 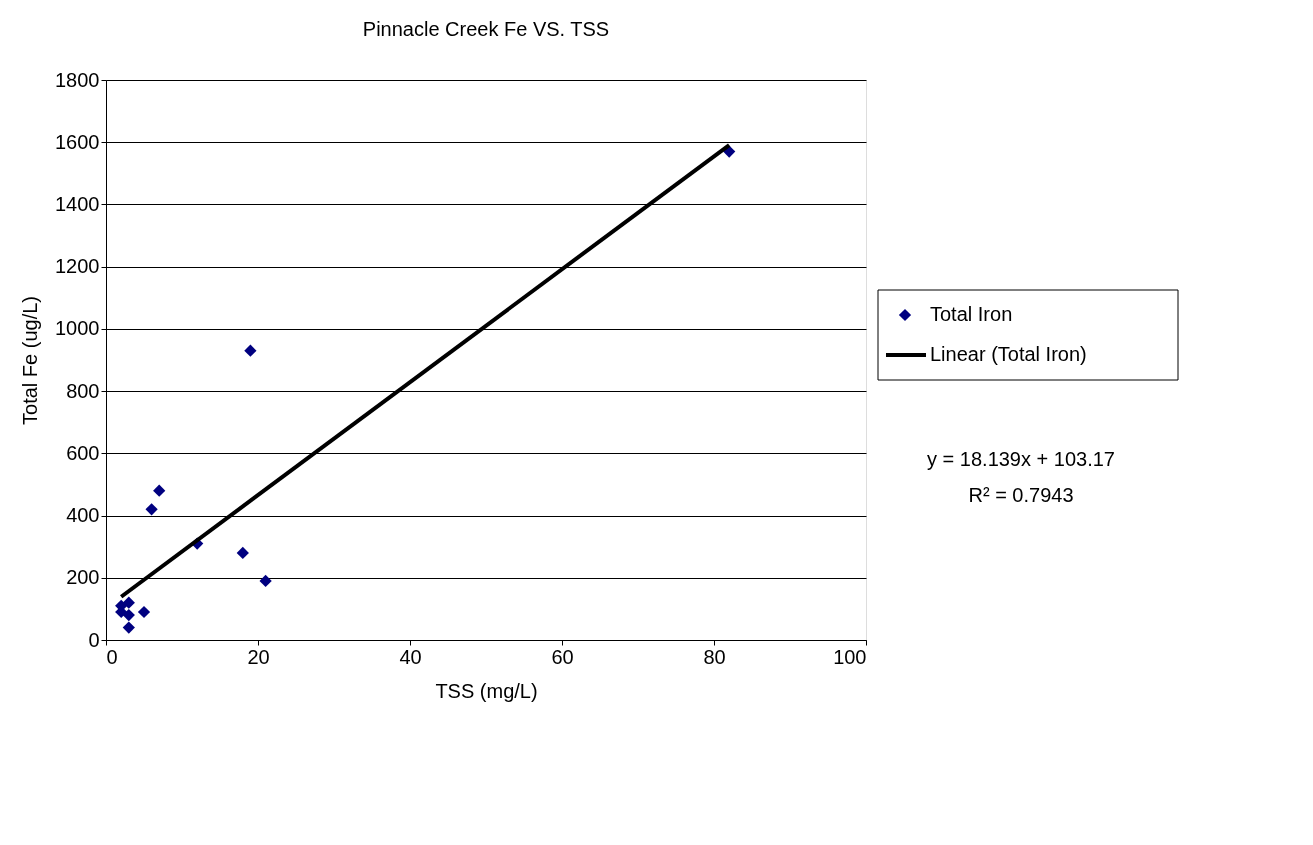 What do you see at coordinates (562, 656) in the screenshot?
I see `x-tick-label: 60` at bounding box center [562, 656].